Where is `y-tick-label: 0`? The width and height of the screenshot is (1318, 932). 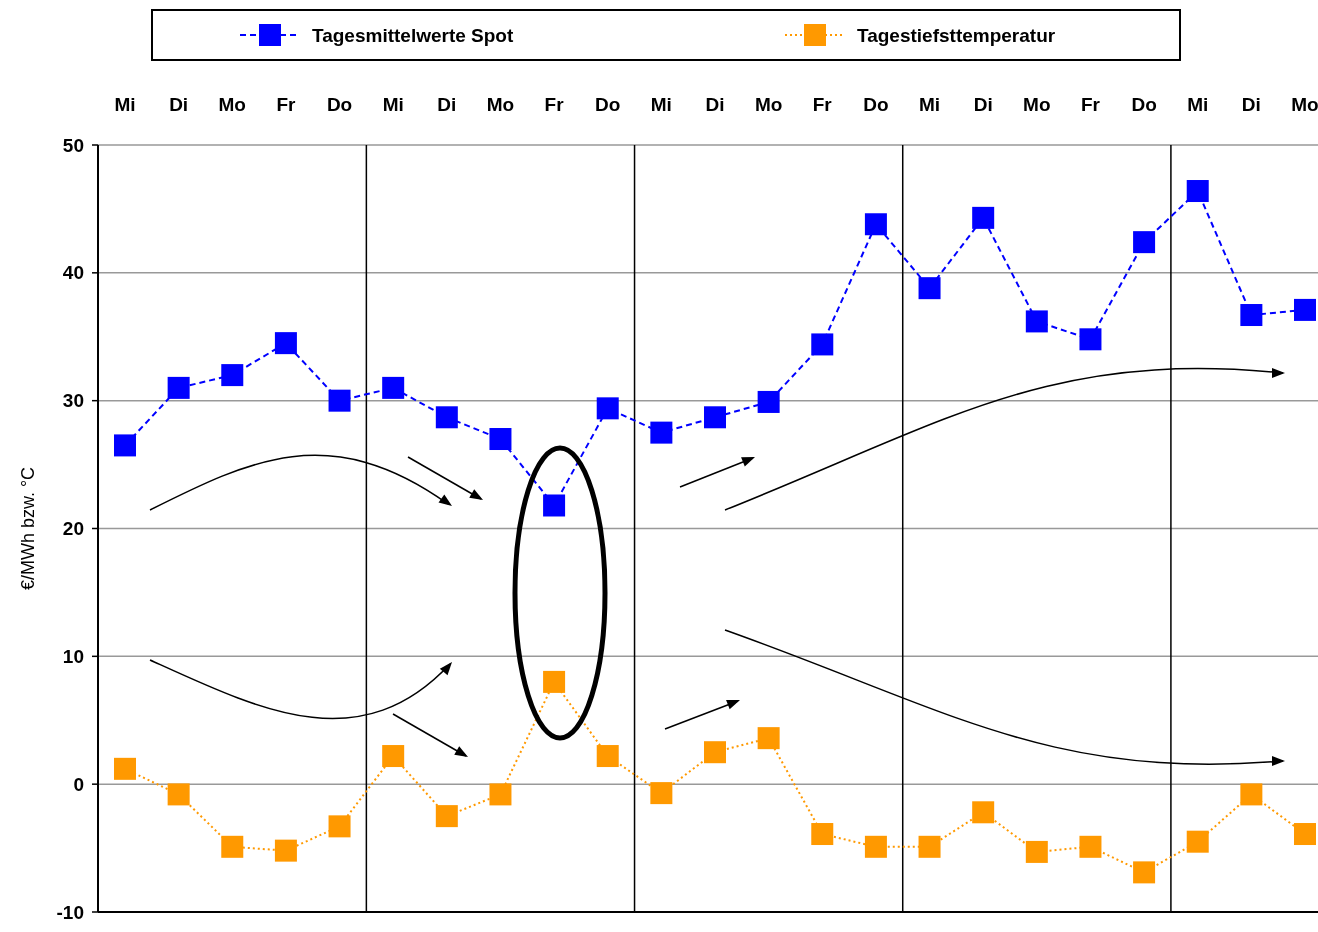
y-tick-label: 0 is located at coordinates (78, 784).